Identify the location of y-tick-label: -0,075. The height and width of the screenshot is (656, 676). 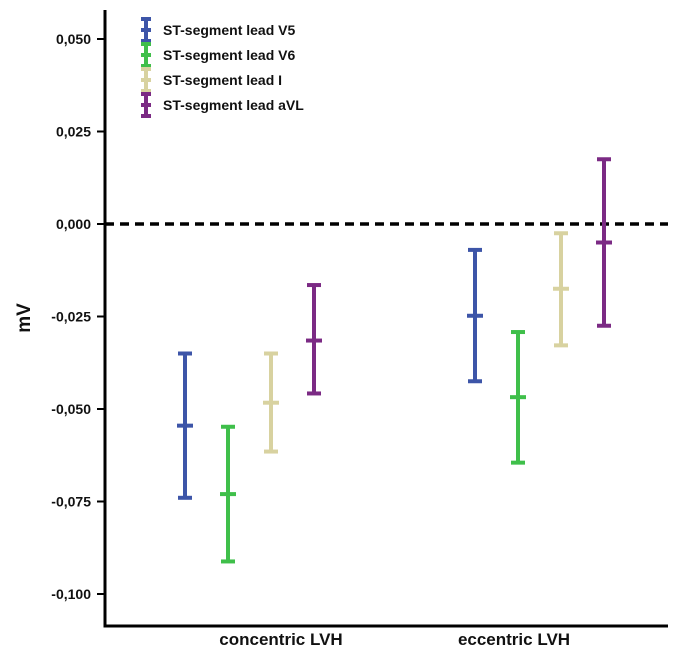
(71, 502).